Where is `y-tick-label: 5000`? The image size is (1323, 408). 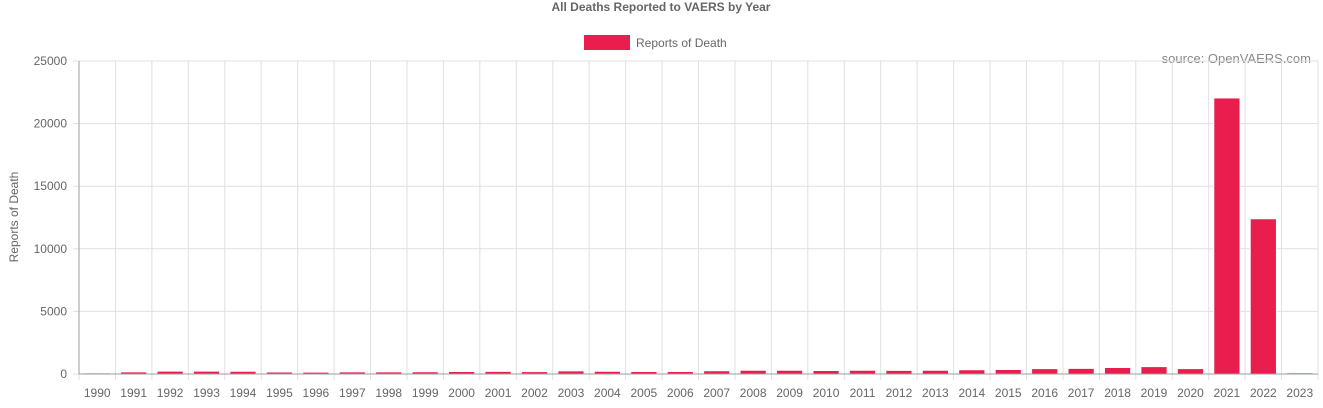 y-tick-label: 5000 is located at coordinates (53, 311).